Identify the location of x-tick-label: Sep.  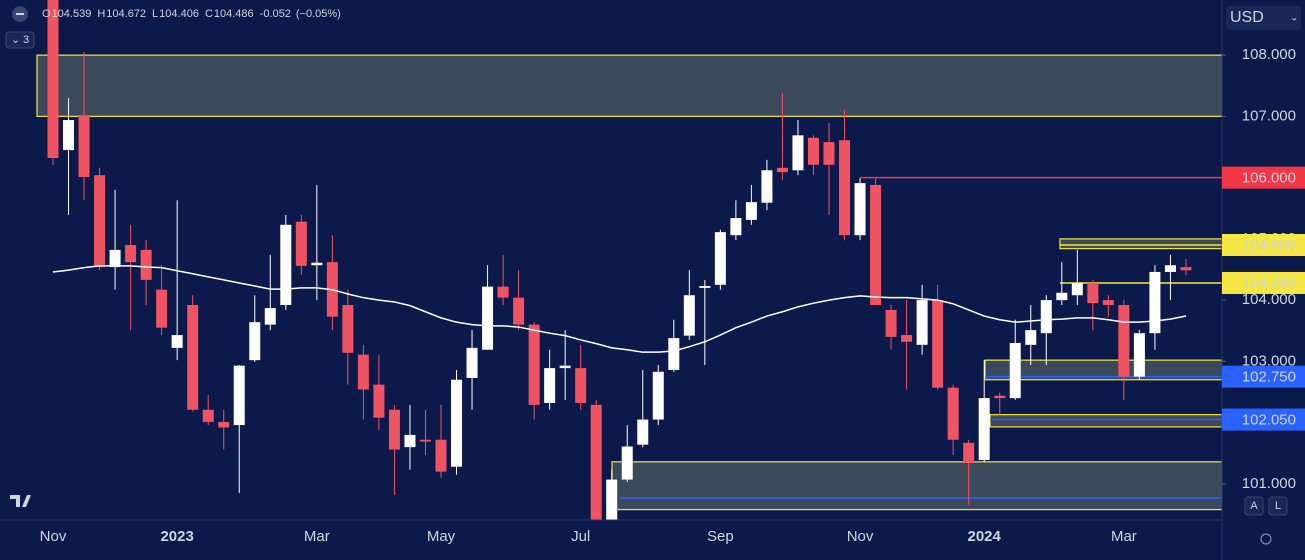
(720, 536).